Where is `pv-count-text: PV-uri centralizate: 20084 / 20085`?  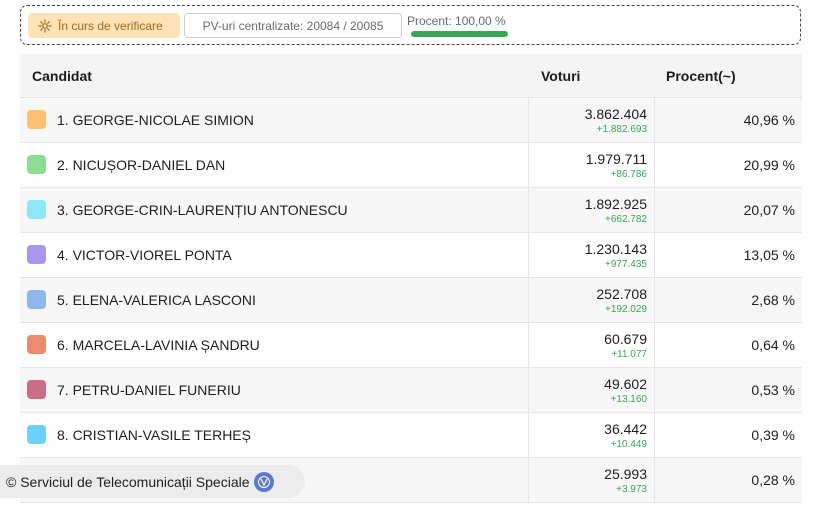
pv-count-text: PV-uri centralizate: 20084 / 20085 is located at coordinates (293, 25).